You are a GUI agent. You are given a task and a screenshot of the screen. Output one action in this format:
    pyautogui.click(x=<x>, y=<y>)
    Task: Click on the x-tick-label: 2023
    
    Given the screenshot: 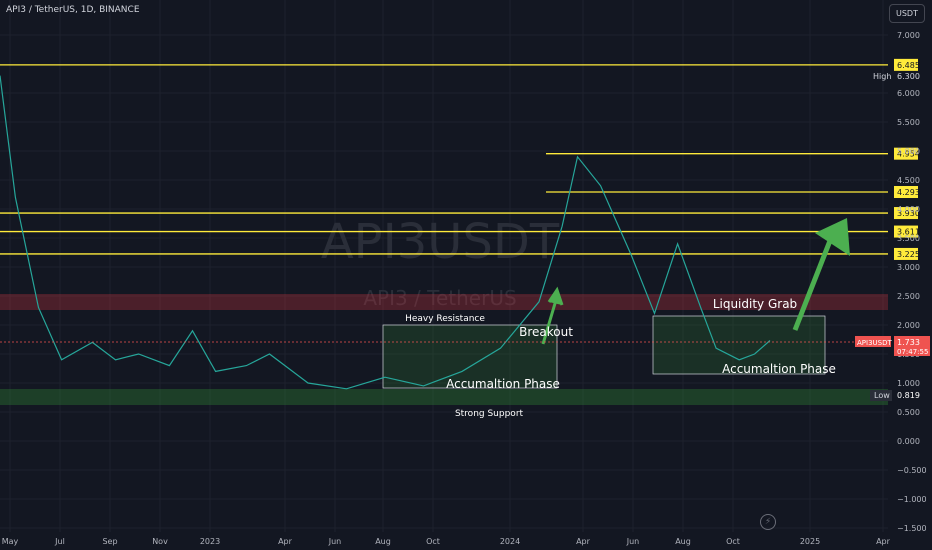 What is the action you would take?
    pyautogui.click(x=210, y=541)
    